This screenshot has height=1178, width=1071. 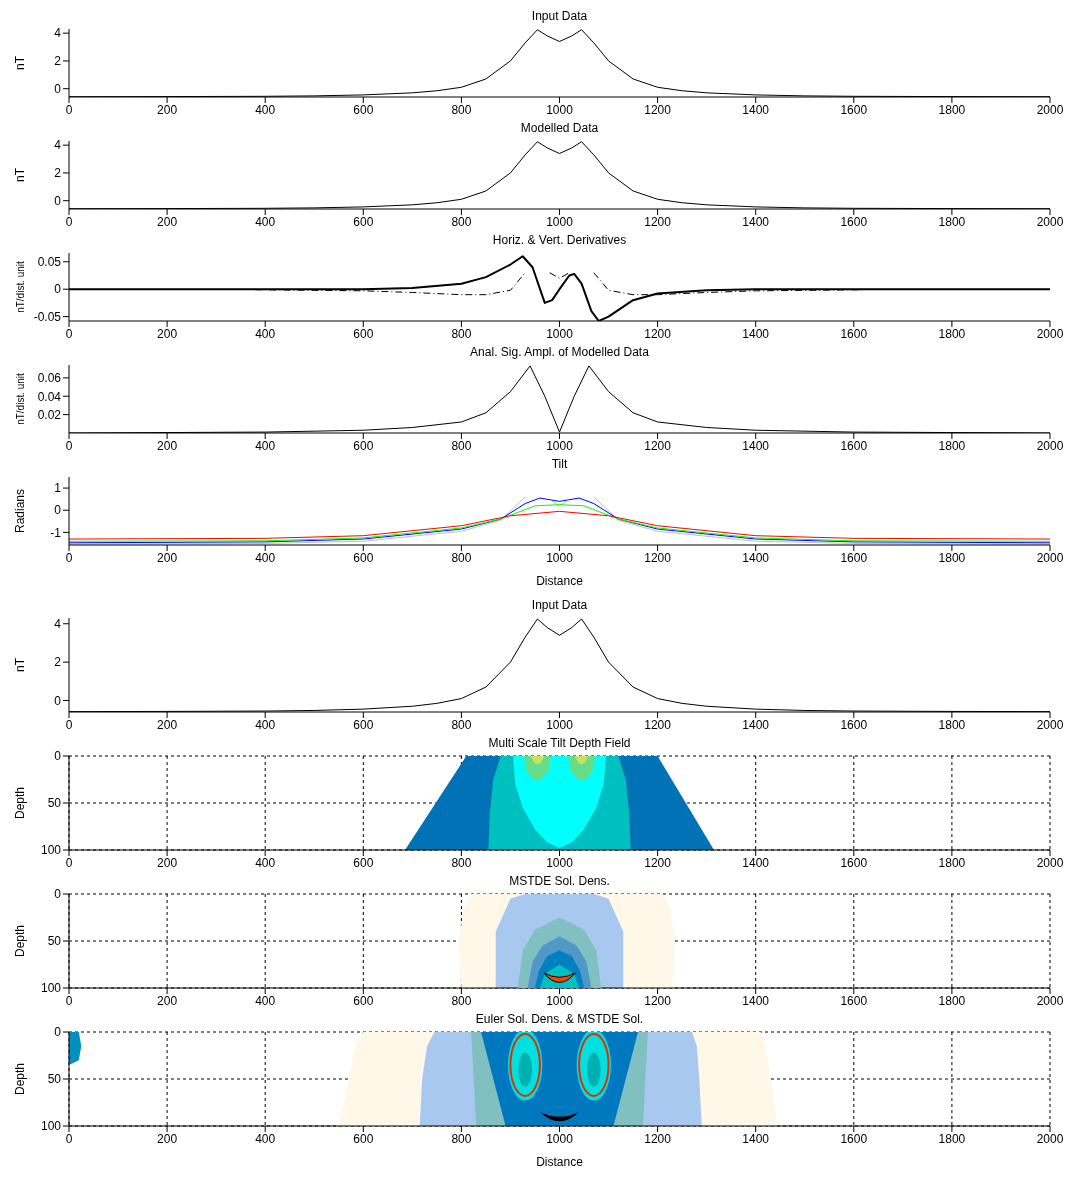 I want to click on y-tick-label: -1, so click(x=56, y=532).